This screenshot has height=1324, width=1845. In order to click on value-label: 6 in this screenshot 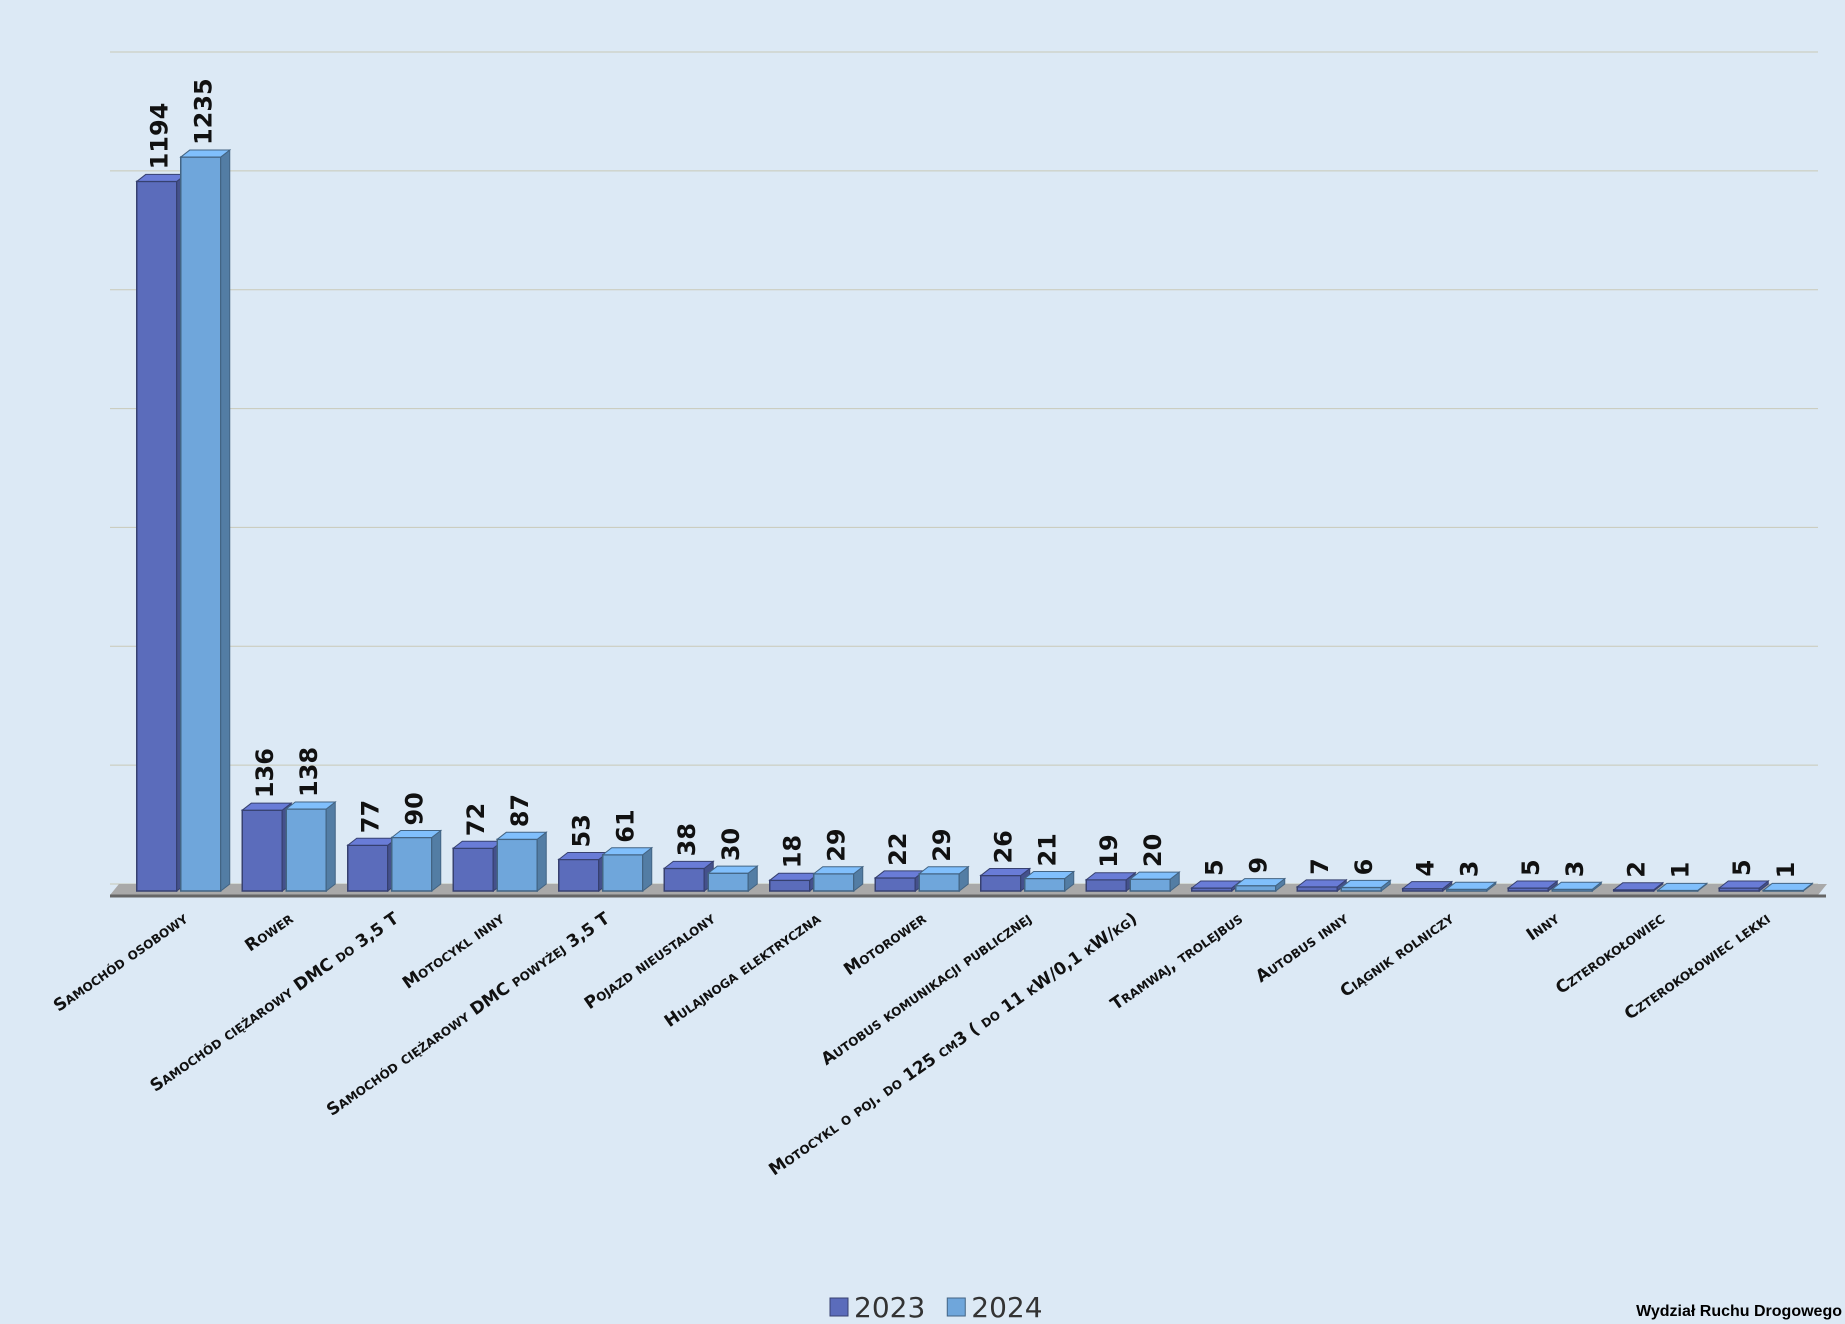, I will do `click(1364, 867)`.